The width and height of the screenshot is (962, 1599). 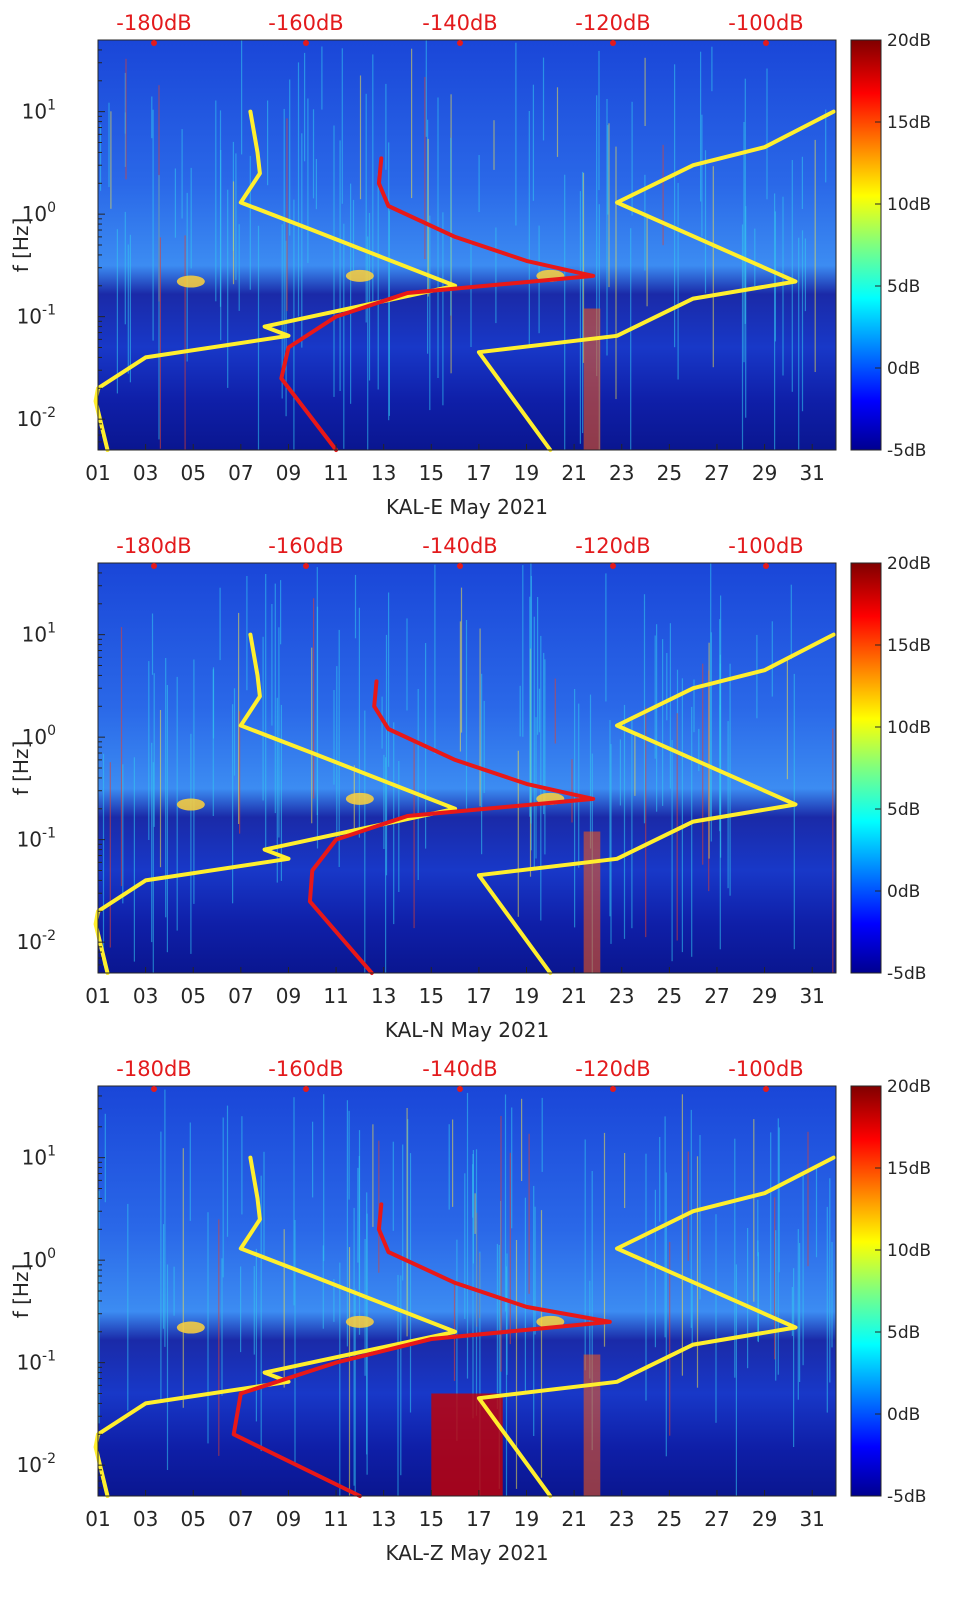 What do you see at coordinates (903, 1333) in the screenshot?
I see `colorbar-tick-label: 5dB` at bounding box center [903, 1333].